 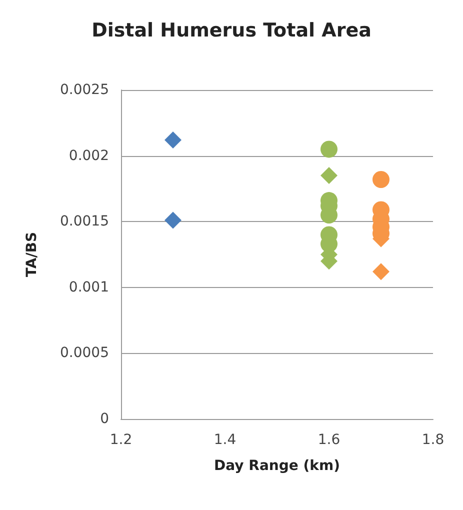 I want to click on y-axis-title: TA/BS, so click(x=32, y=255).